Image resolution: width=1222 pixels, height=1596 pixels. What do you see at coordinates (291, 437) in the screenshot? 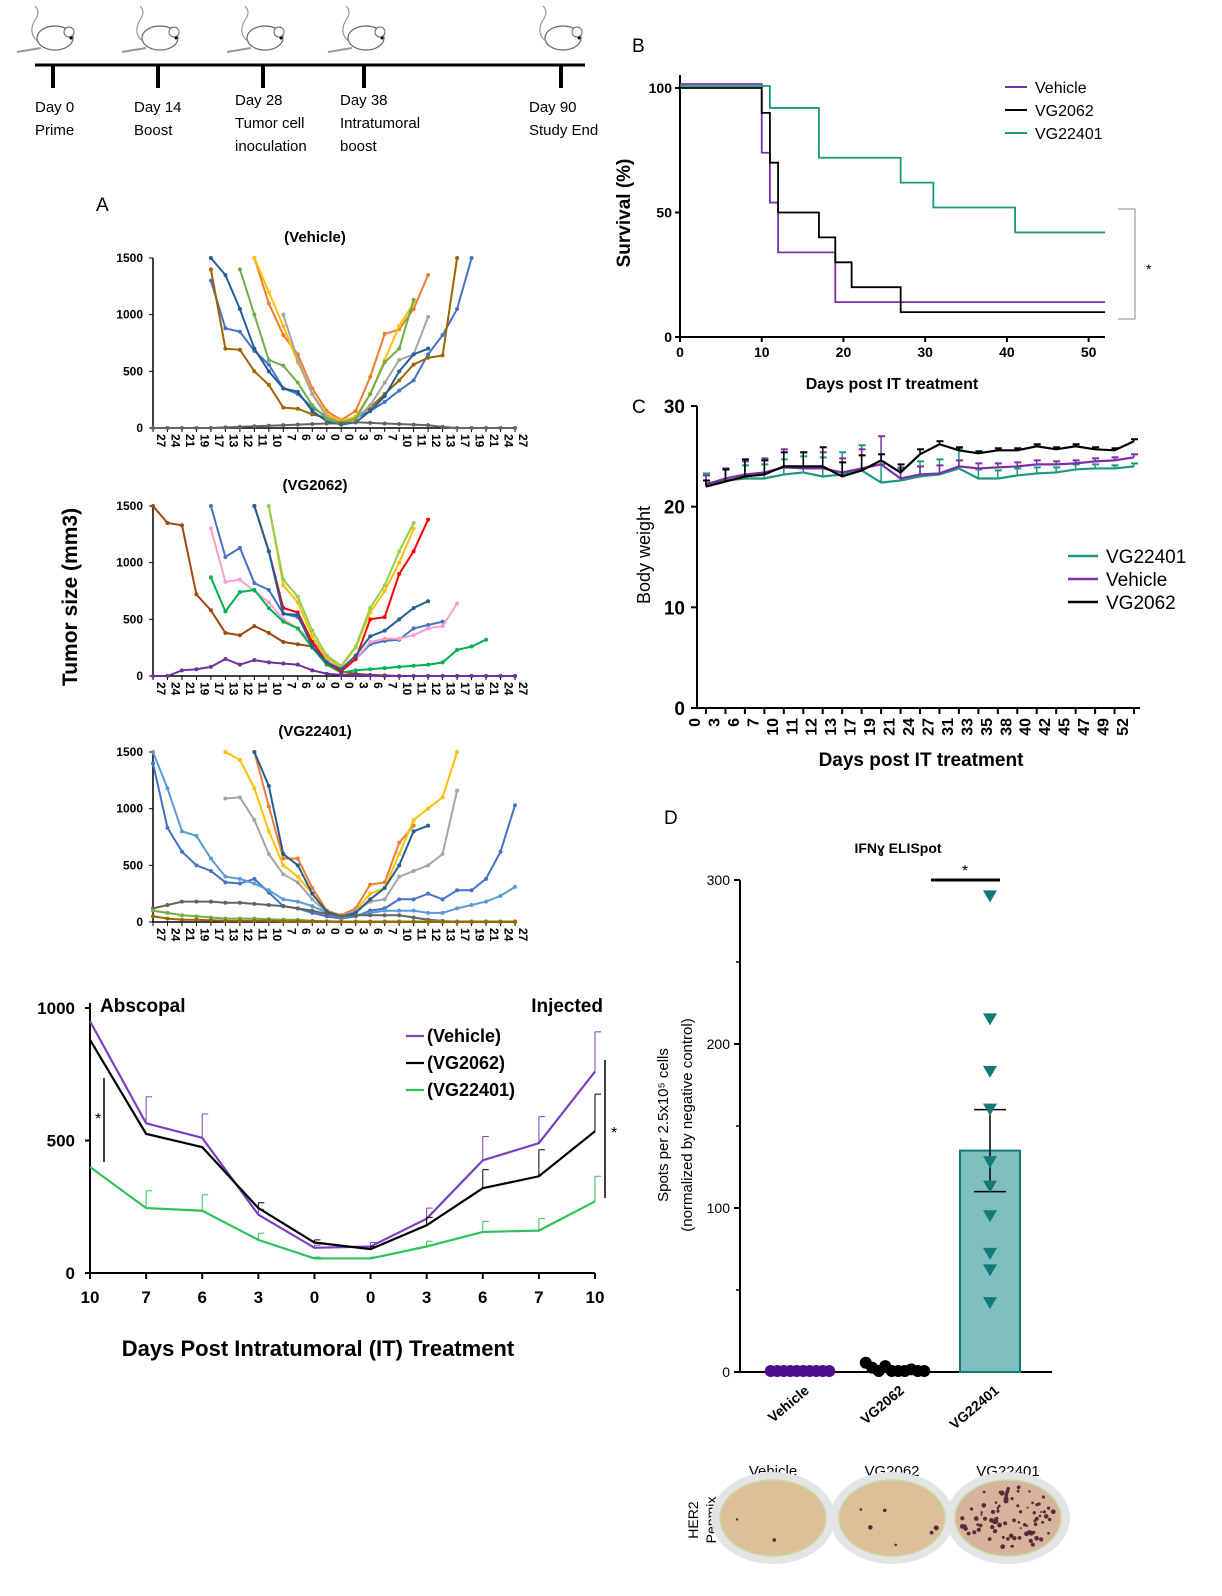
I see `x-tick-label: 7` at bounding box center [291, 437].